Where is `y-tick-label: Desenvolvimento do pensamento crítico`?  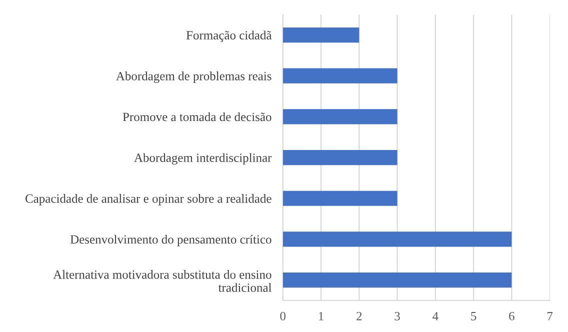 y-tick-label: Desenvolvimento do pensamento crítico is located at coordinates (171, 240).